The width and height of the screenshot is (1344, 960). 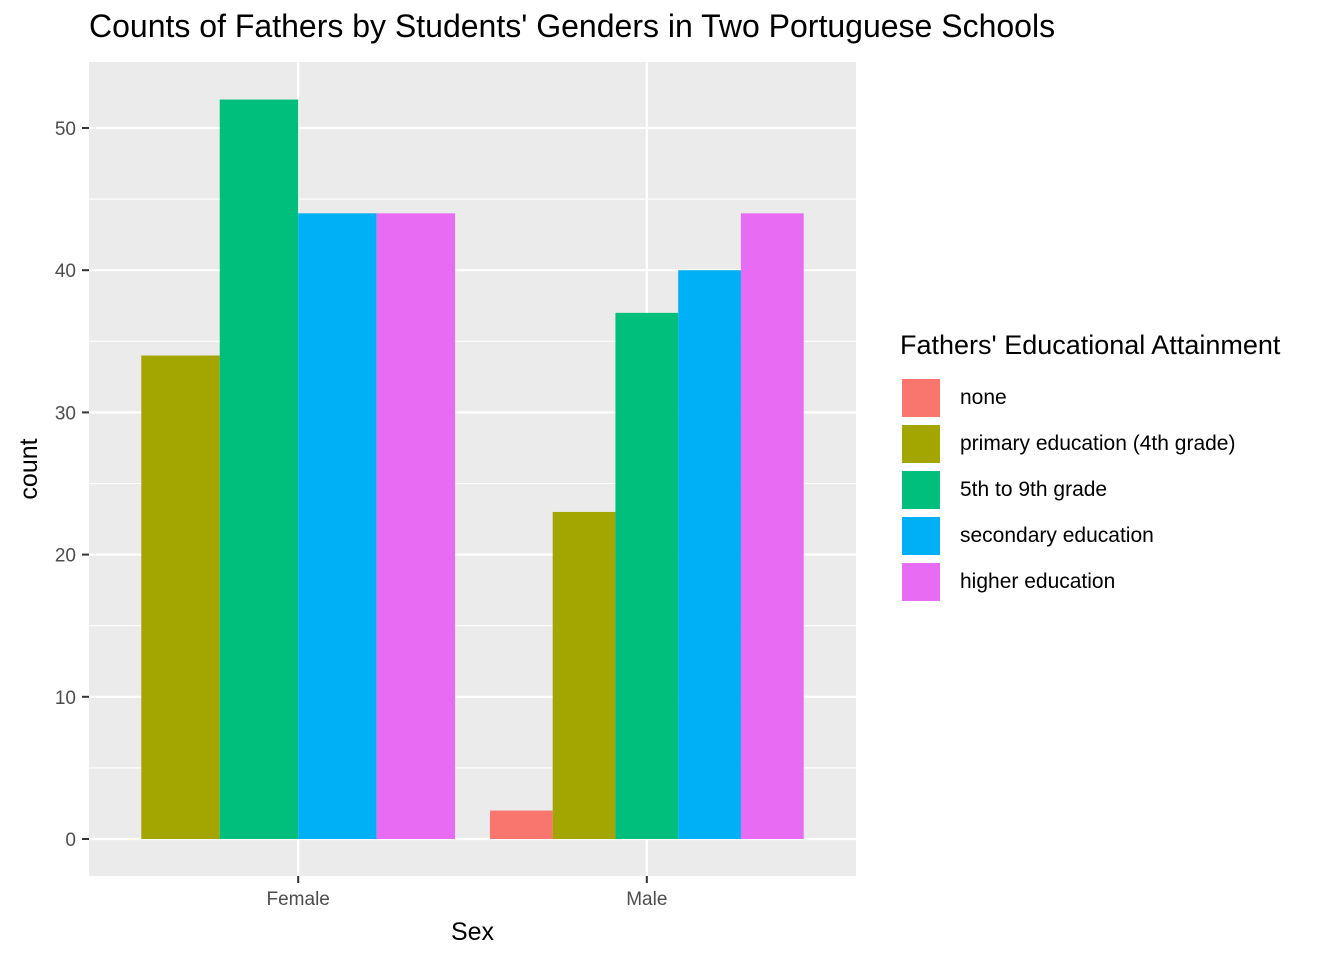 I want to click on x-tick-label: Male, so click(x=646, y=899).